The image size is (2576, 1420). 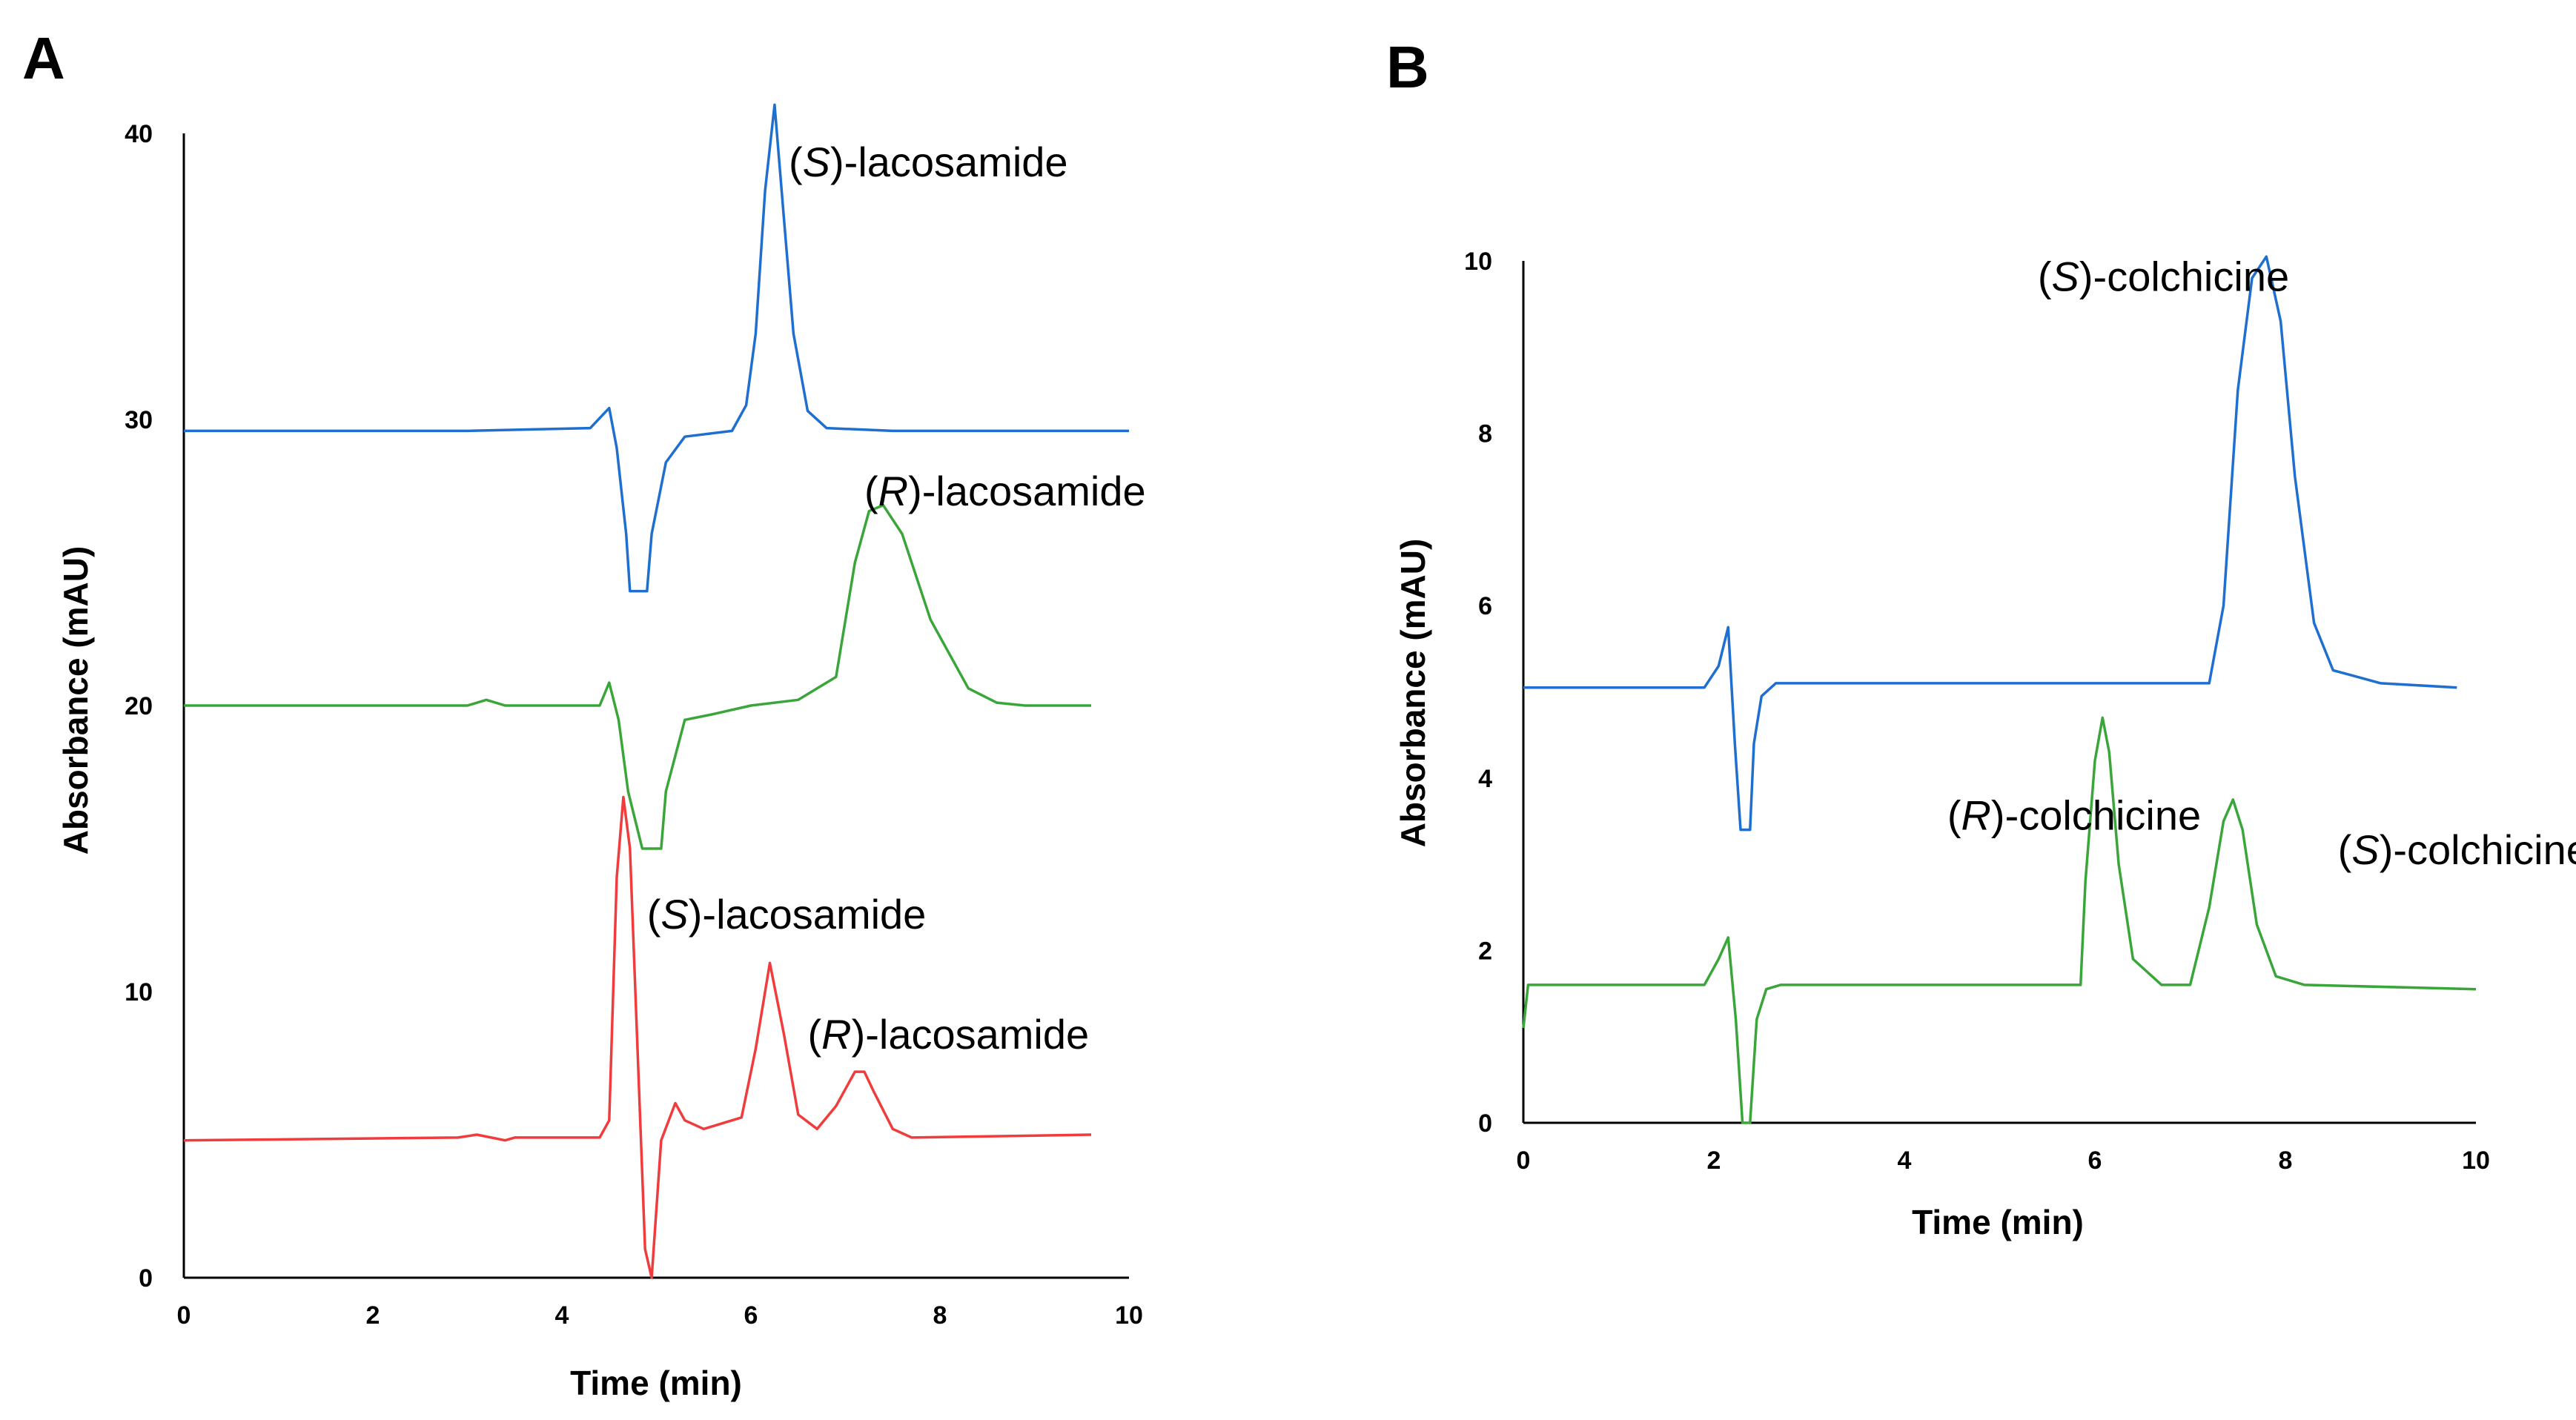 I want to click on y-tick-label: 40, so click(x=139, y=134).